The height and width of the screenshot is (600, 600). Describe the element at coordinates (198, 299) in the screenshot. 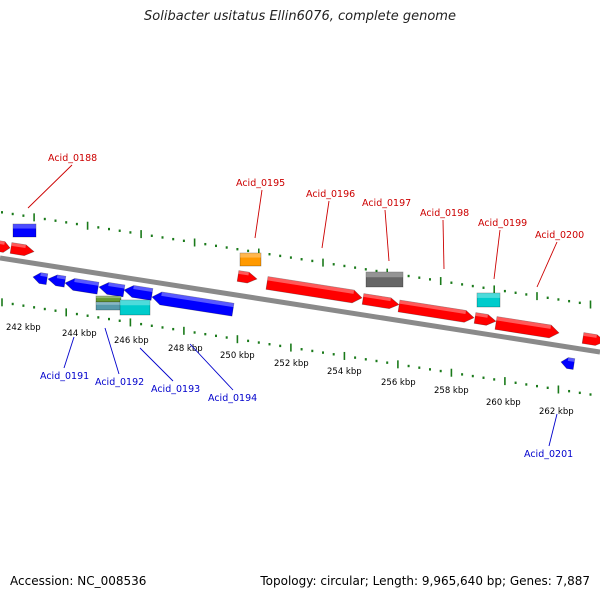

I see `gene-arrow-acid-0194-shine` at that location.